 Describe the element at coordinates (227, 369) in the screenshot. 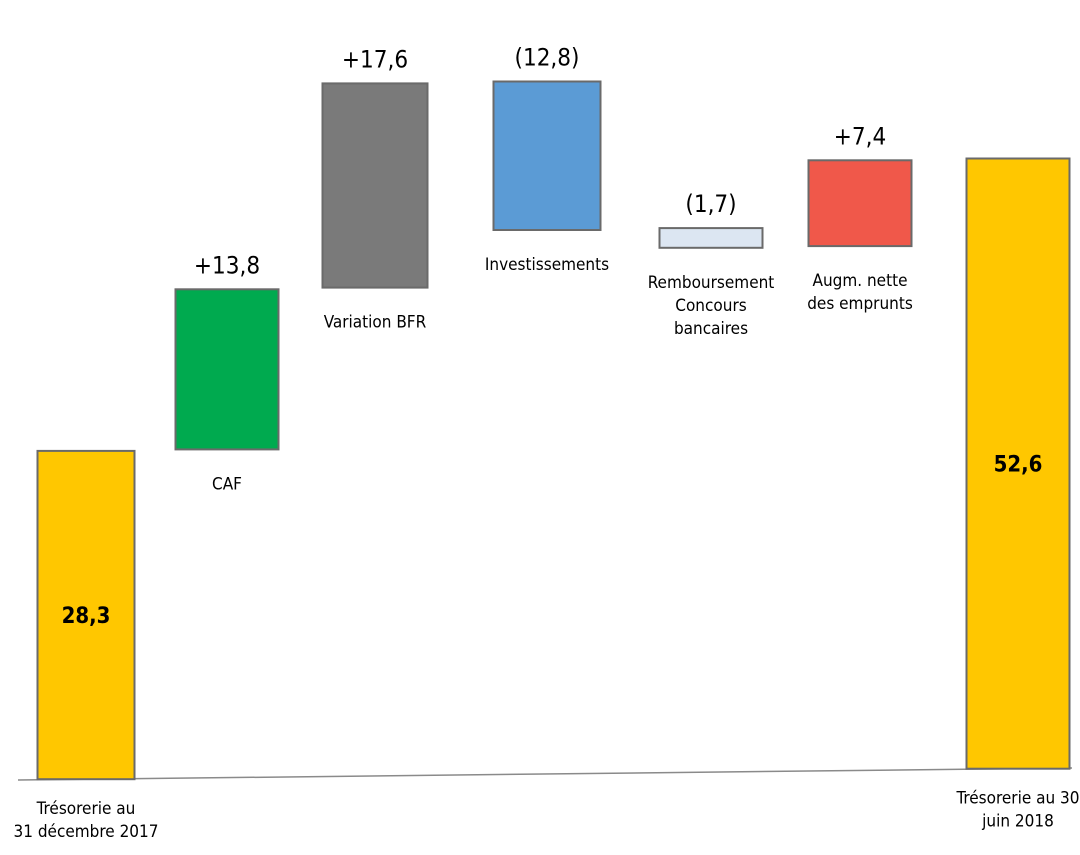

I see `bar-caf` at that location.